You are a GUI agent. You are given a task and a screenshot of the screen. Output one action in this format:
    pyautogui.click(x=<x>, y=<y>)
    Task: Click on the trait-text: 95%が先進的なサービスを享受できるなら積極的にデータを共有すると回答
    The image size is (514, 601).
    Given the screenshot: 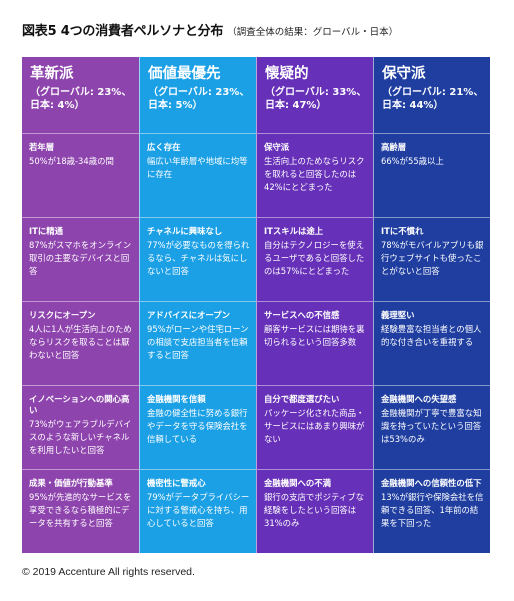 What is the action you would take?
    pyautogui.click(x=80, y=510)
    